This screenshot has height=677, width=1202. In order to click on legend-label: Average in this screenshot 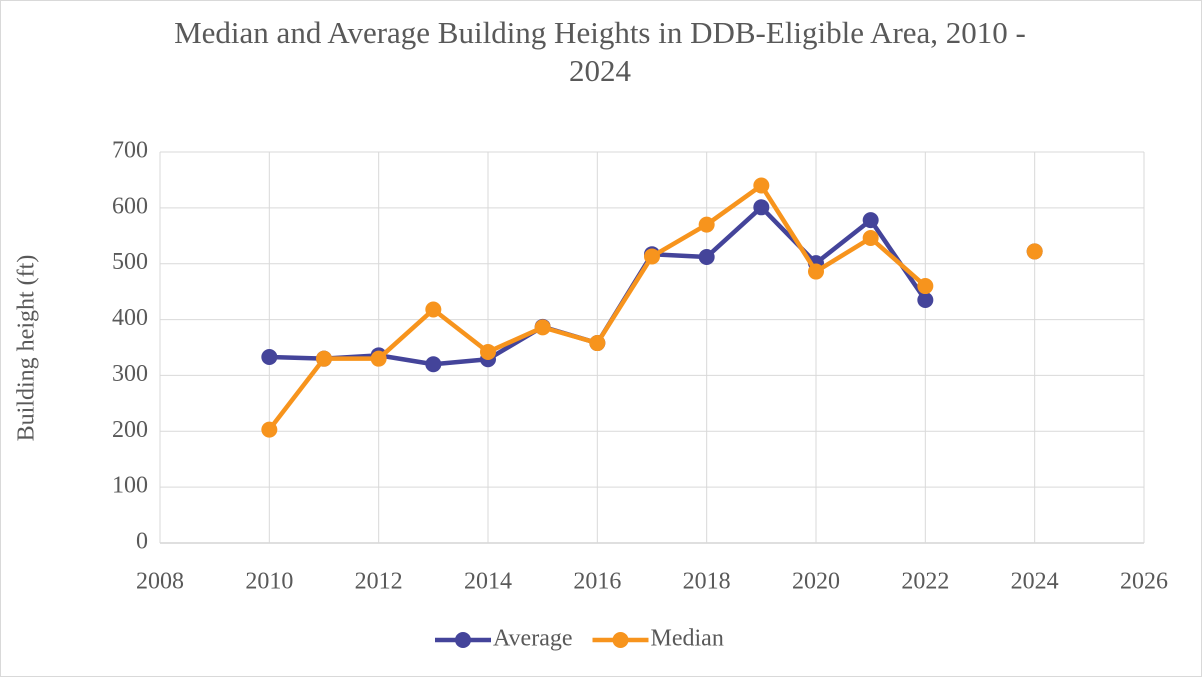, I will do `click(533, 639)`.